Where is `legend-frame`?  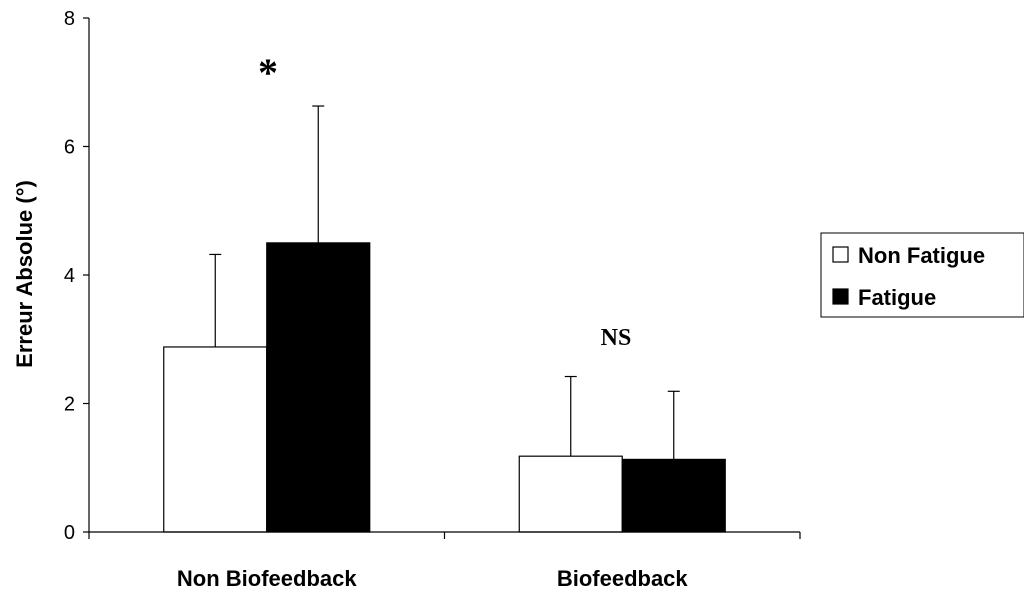
legend-frame is located at coordinates (922, 275).